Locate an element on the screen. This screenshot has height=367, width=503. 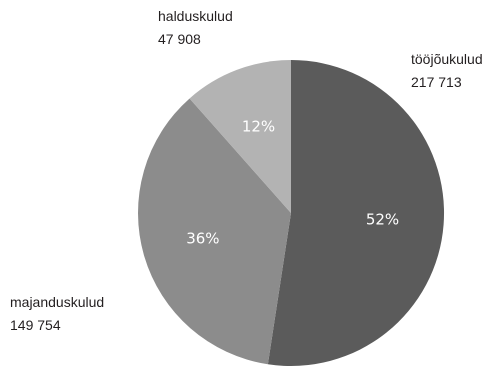
category-label-majanduskulud: majanduskulud 149 754 is located at coordinates (57, 313).